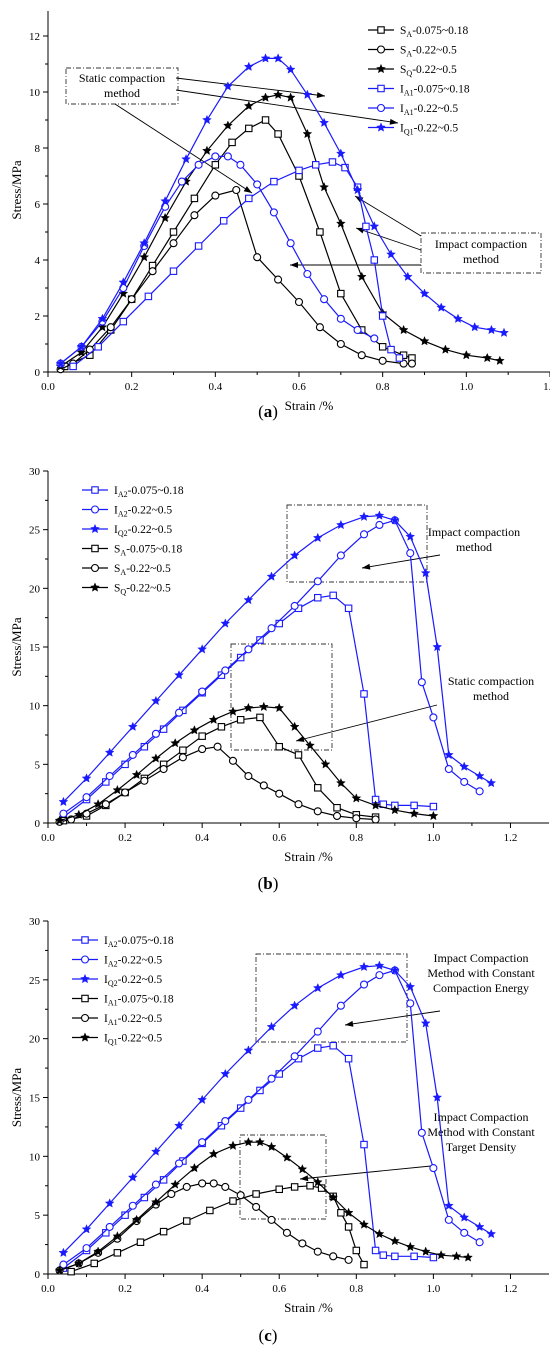 The image size is (550, 1362). I want to click on annotation-text: Method with Constant, so click(481, 1132).